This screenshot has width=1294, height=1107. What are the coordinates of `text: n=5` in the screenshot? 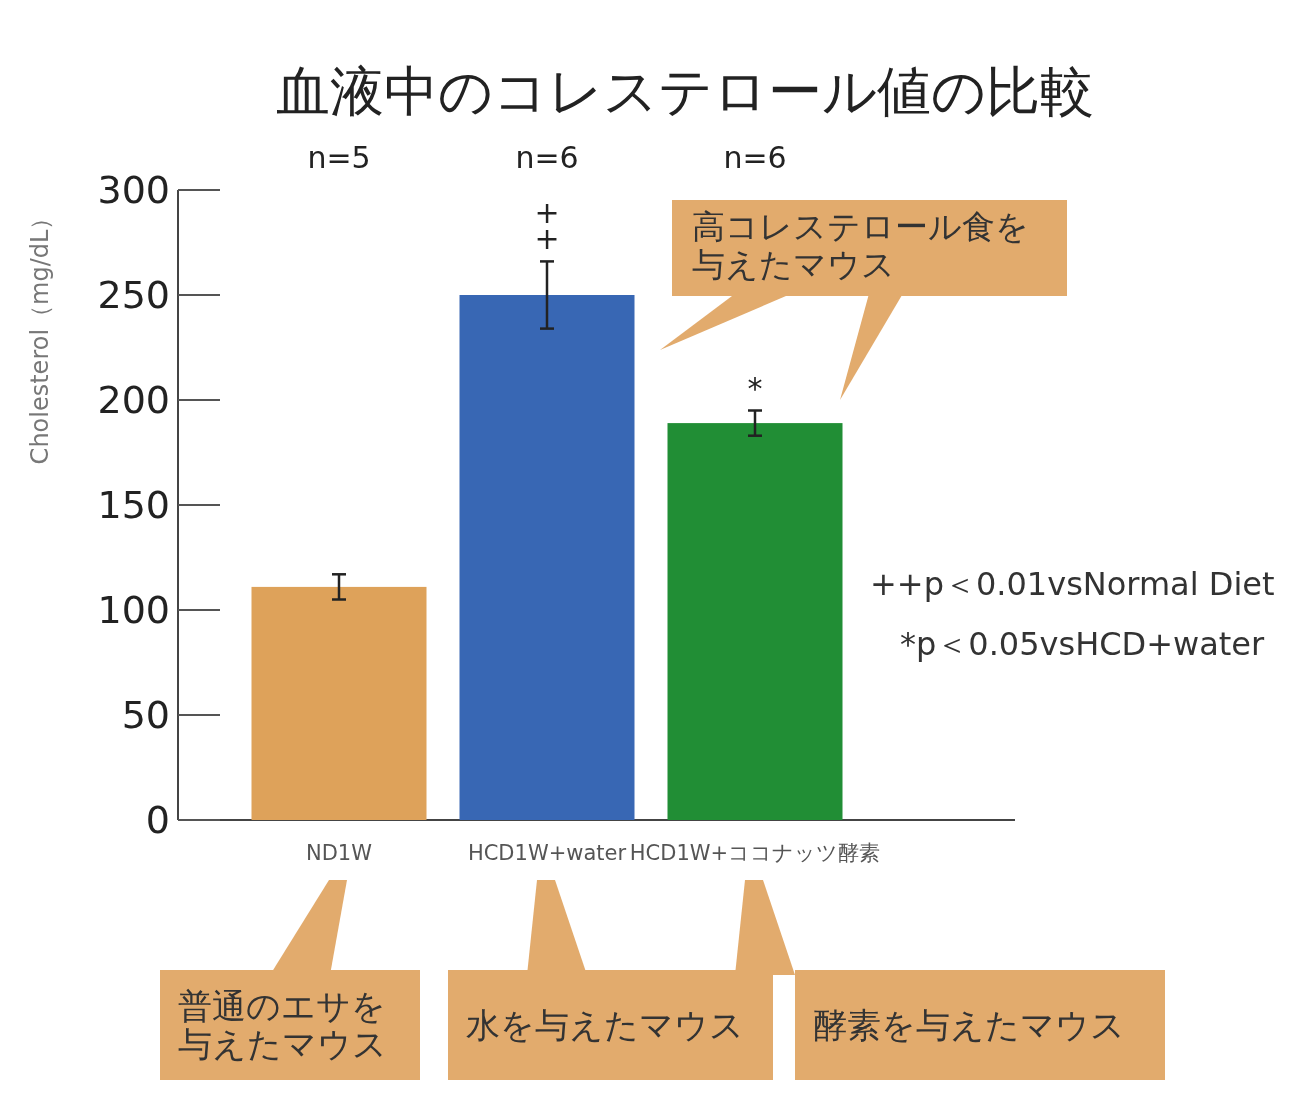 It's located at (339, 157).